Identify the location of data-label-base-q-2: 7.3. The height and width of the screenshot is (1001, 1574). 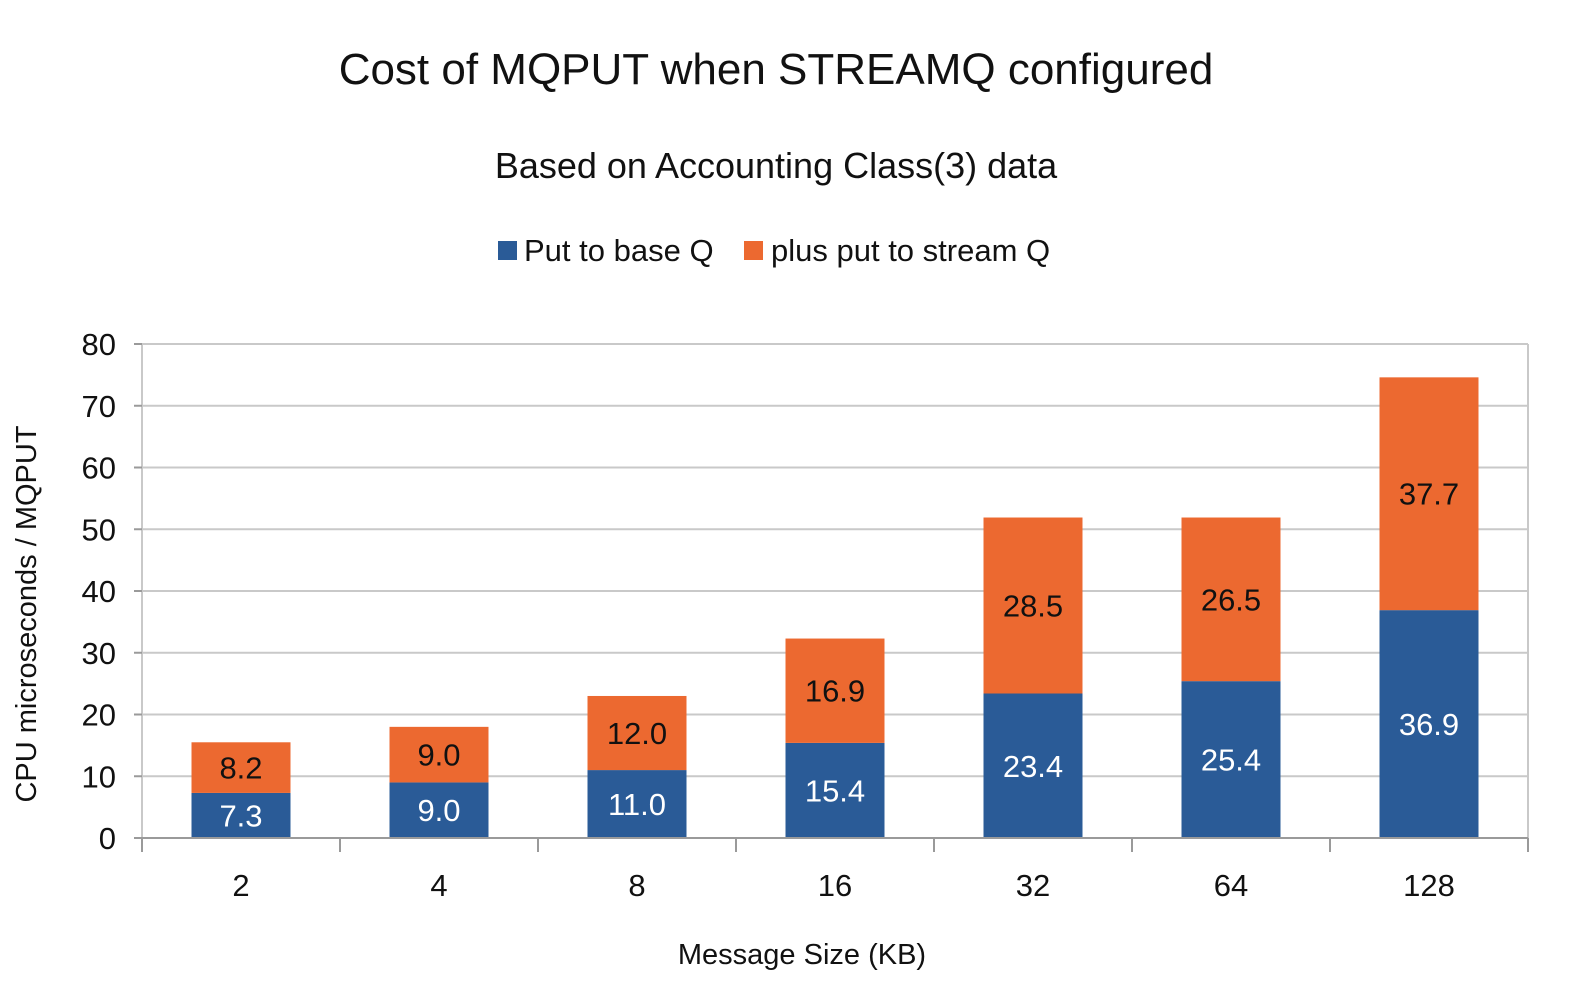
(240, 815).